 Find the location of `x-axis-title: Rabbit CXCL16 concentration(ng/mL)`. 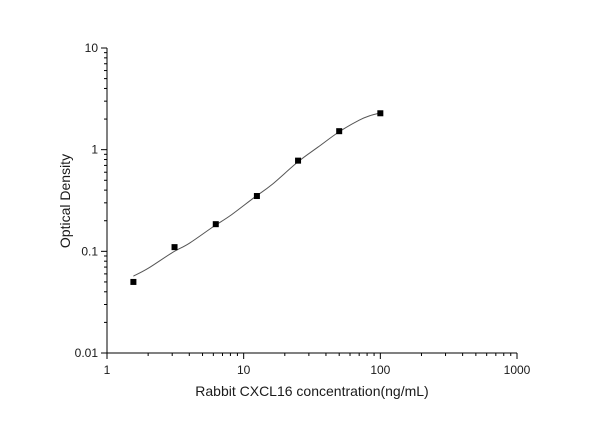

x-axis-title: Rabbit CXCL16 concentration(ng/mL) is located at coordinates (311, 391).